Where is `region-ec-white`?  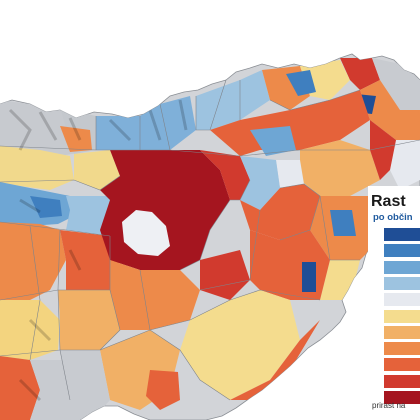
region-ec-white is located at coordinates (290, 174).